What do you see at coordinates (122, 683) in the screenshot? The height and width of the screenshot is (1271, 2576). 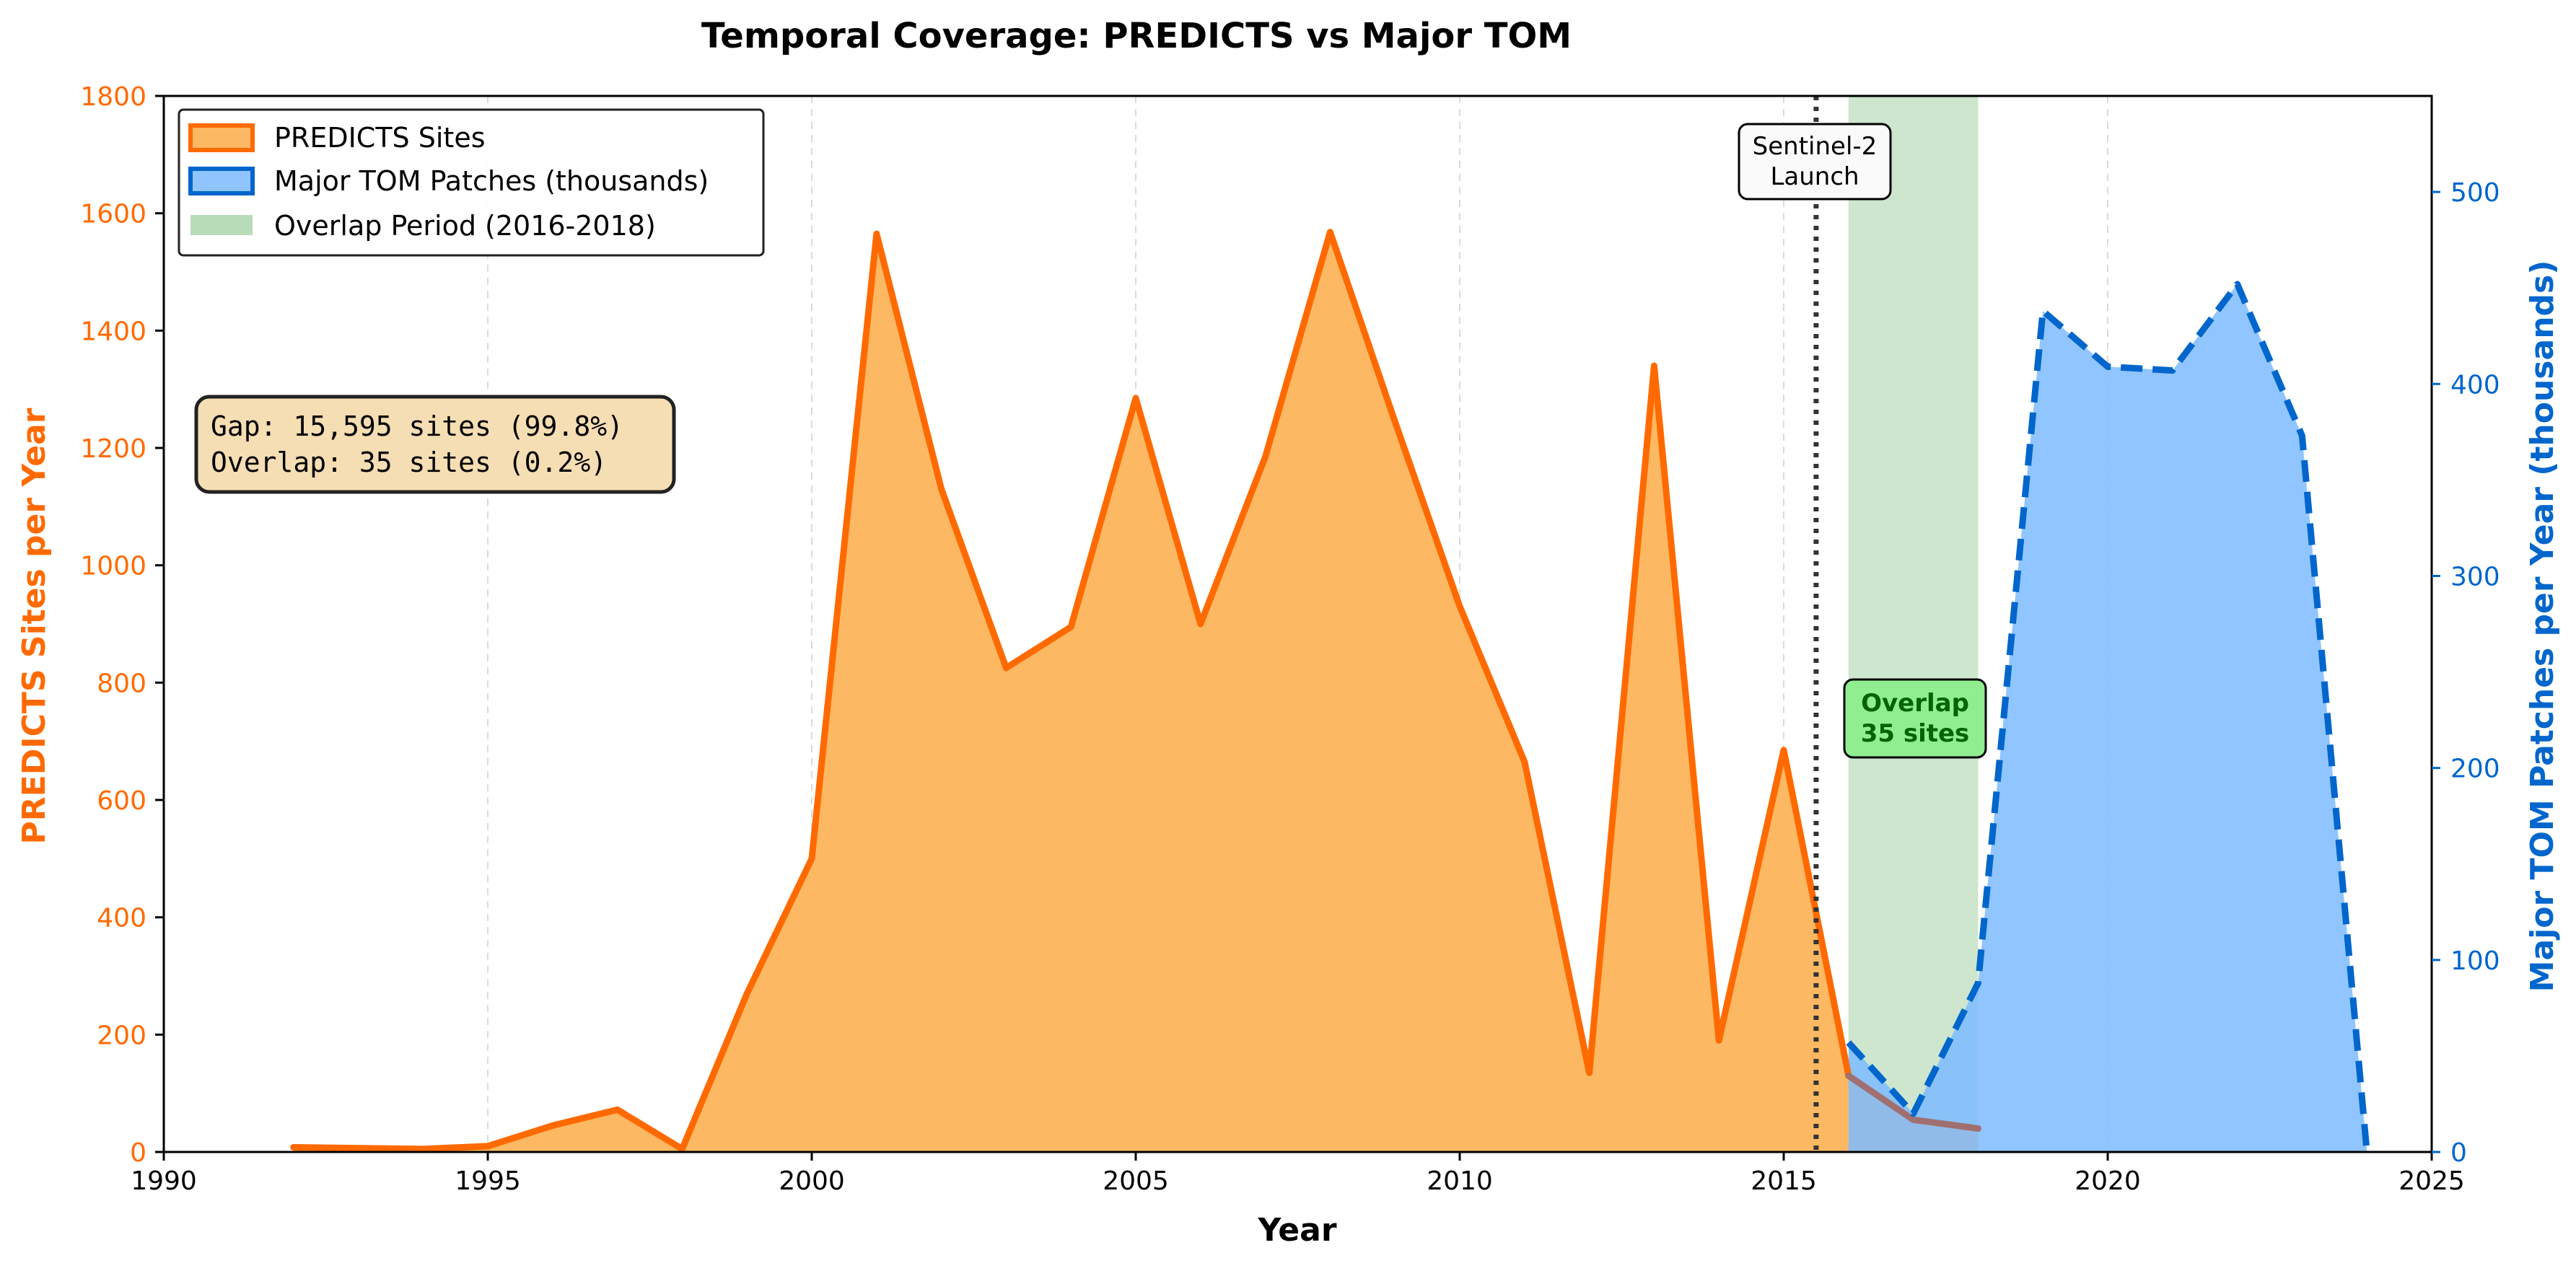 I see `left-y-tick-label: 800` at bounding box center [122, 683].